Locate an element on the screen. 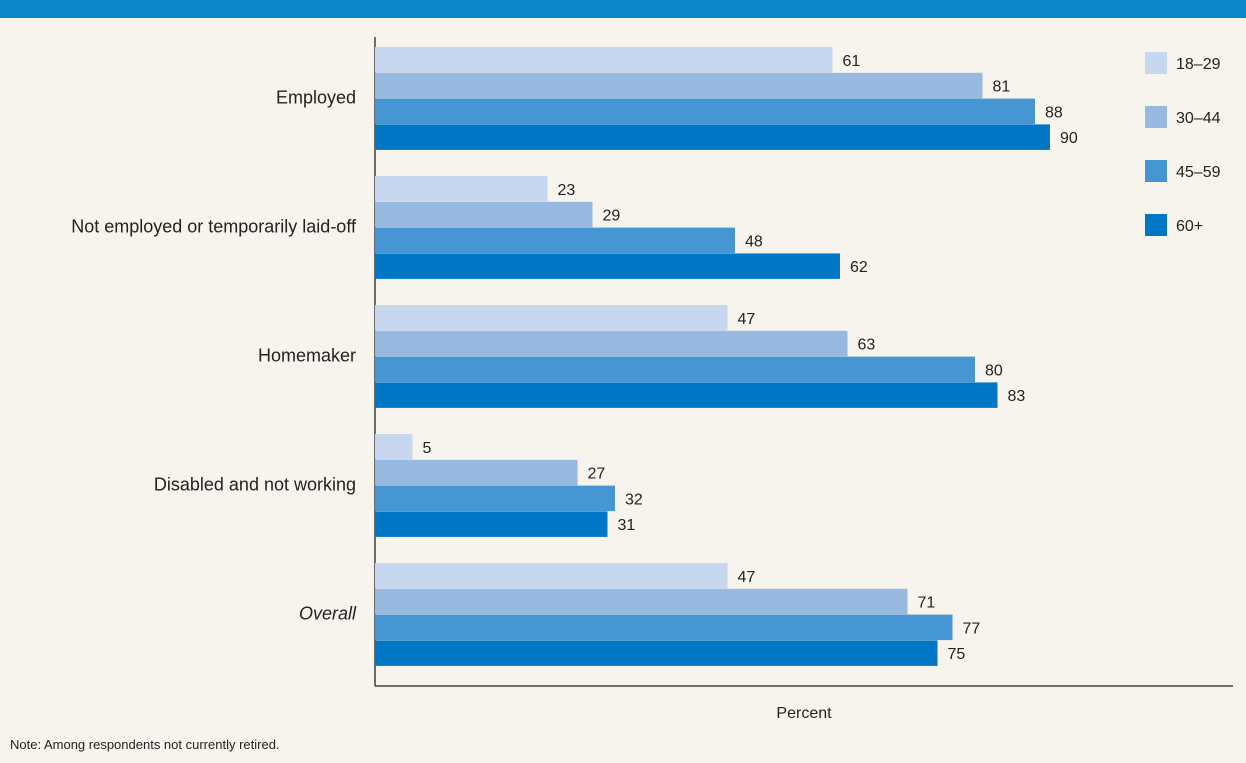 The height and width of the screenshot is (763, 1246). data-label: 88 is located at coordinates (1054, 112).